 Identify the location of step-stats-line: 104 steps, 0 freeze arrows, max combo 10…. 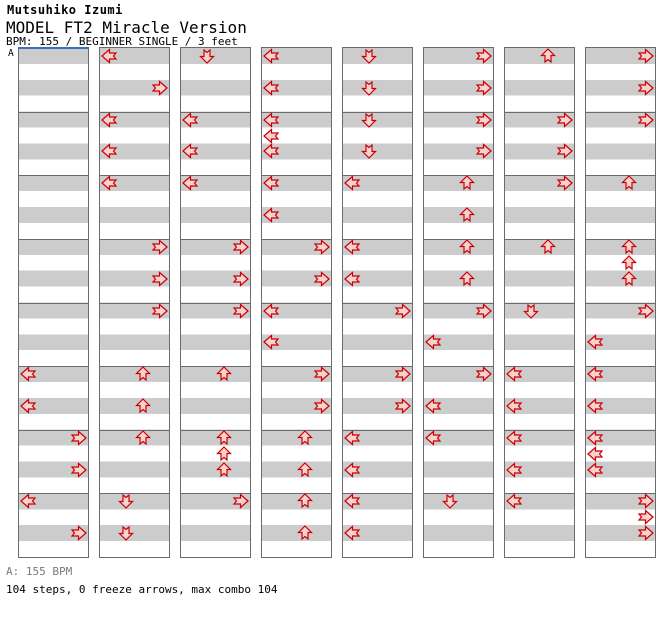
(142, 589).